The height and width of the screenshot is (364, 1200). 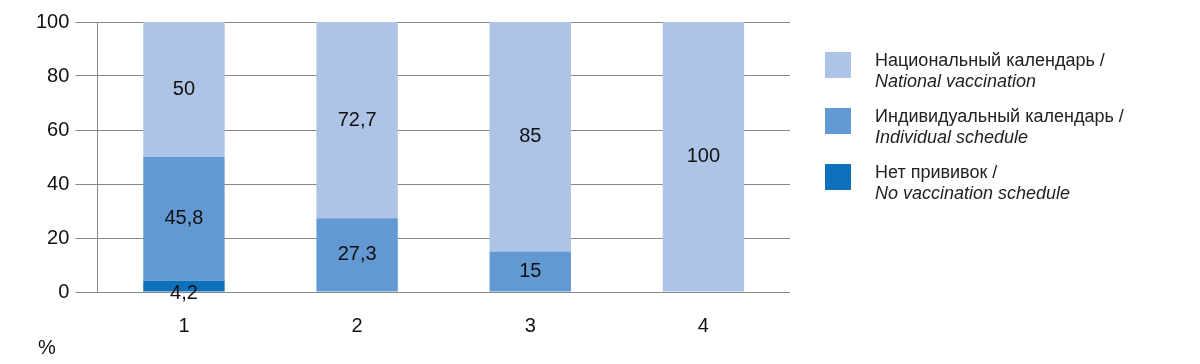 I want to click on y-tick-label: 80, so click(x=58, y=74).